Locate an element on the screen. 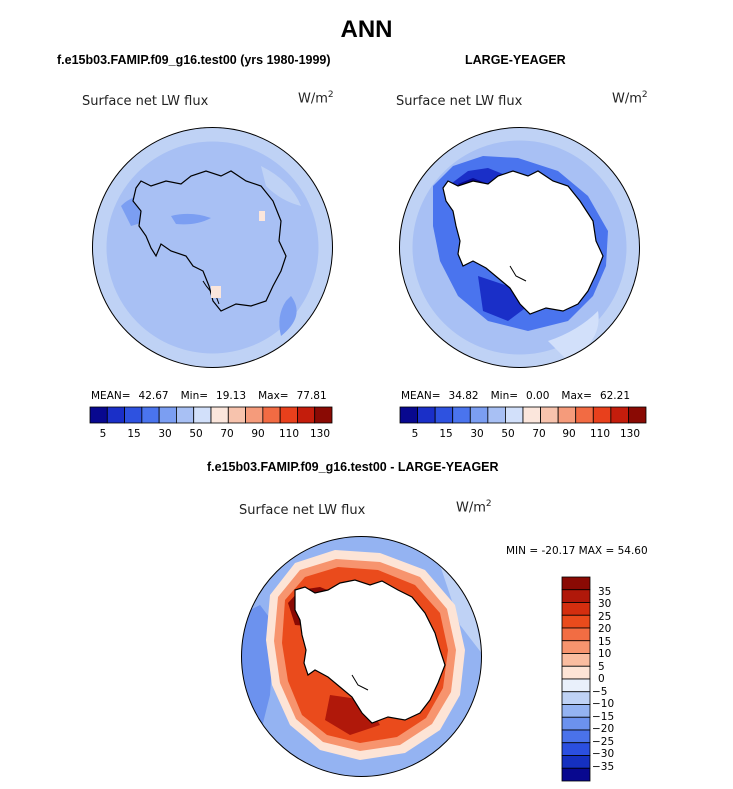 This screenshot has width=733, height=789. colorbar-tick: 25 is located at coordinates (605, 617).